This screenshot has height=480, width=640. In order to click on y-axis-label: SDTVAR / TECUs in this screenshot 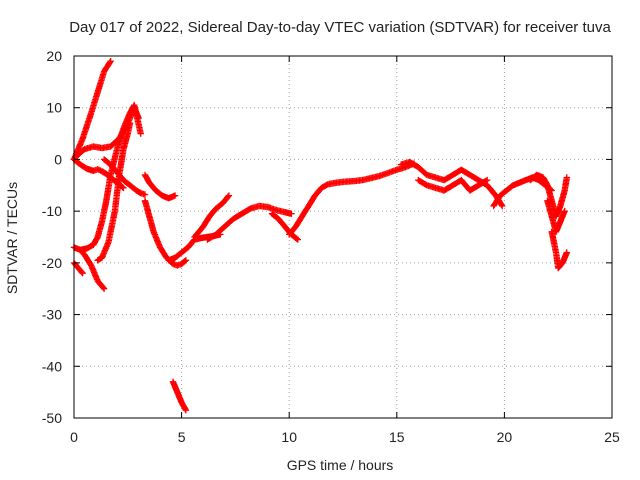, I will do `click(12, 238)`.